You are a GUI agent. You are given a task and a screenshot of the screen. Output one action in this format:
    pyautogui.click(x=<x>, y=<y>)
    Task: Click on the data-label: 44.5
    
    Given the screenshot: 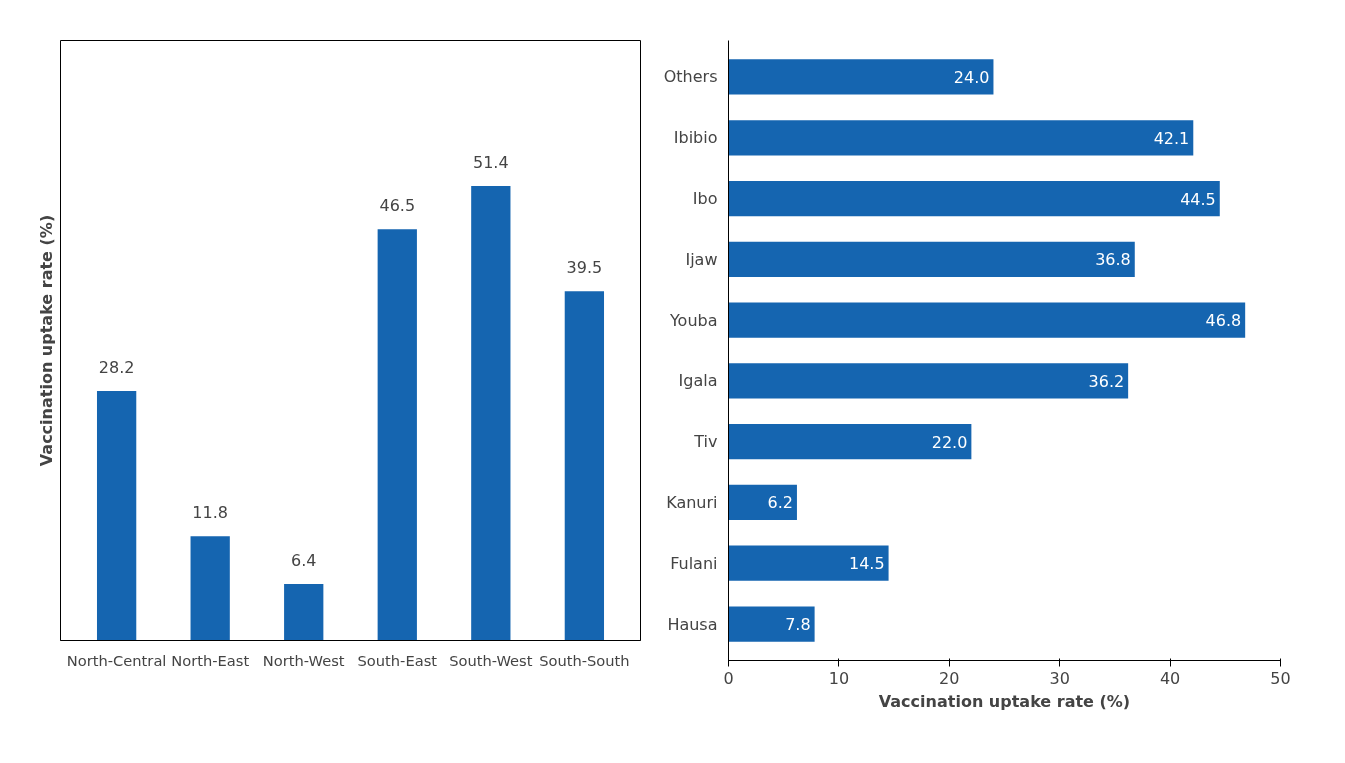 What is the action you would take?
    pyautogui.click(x=1198, y=199)
    